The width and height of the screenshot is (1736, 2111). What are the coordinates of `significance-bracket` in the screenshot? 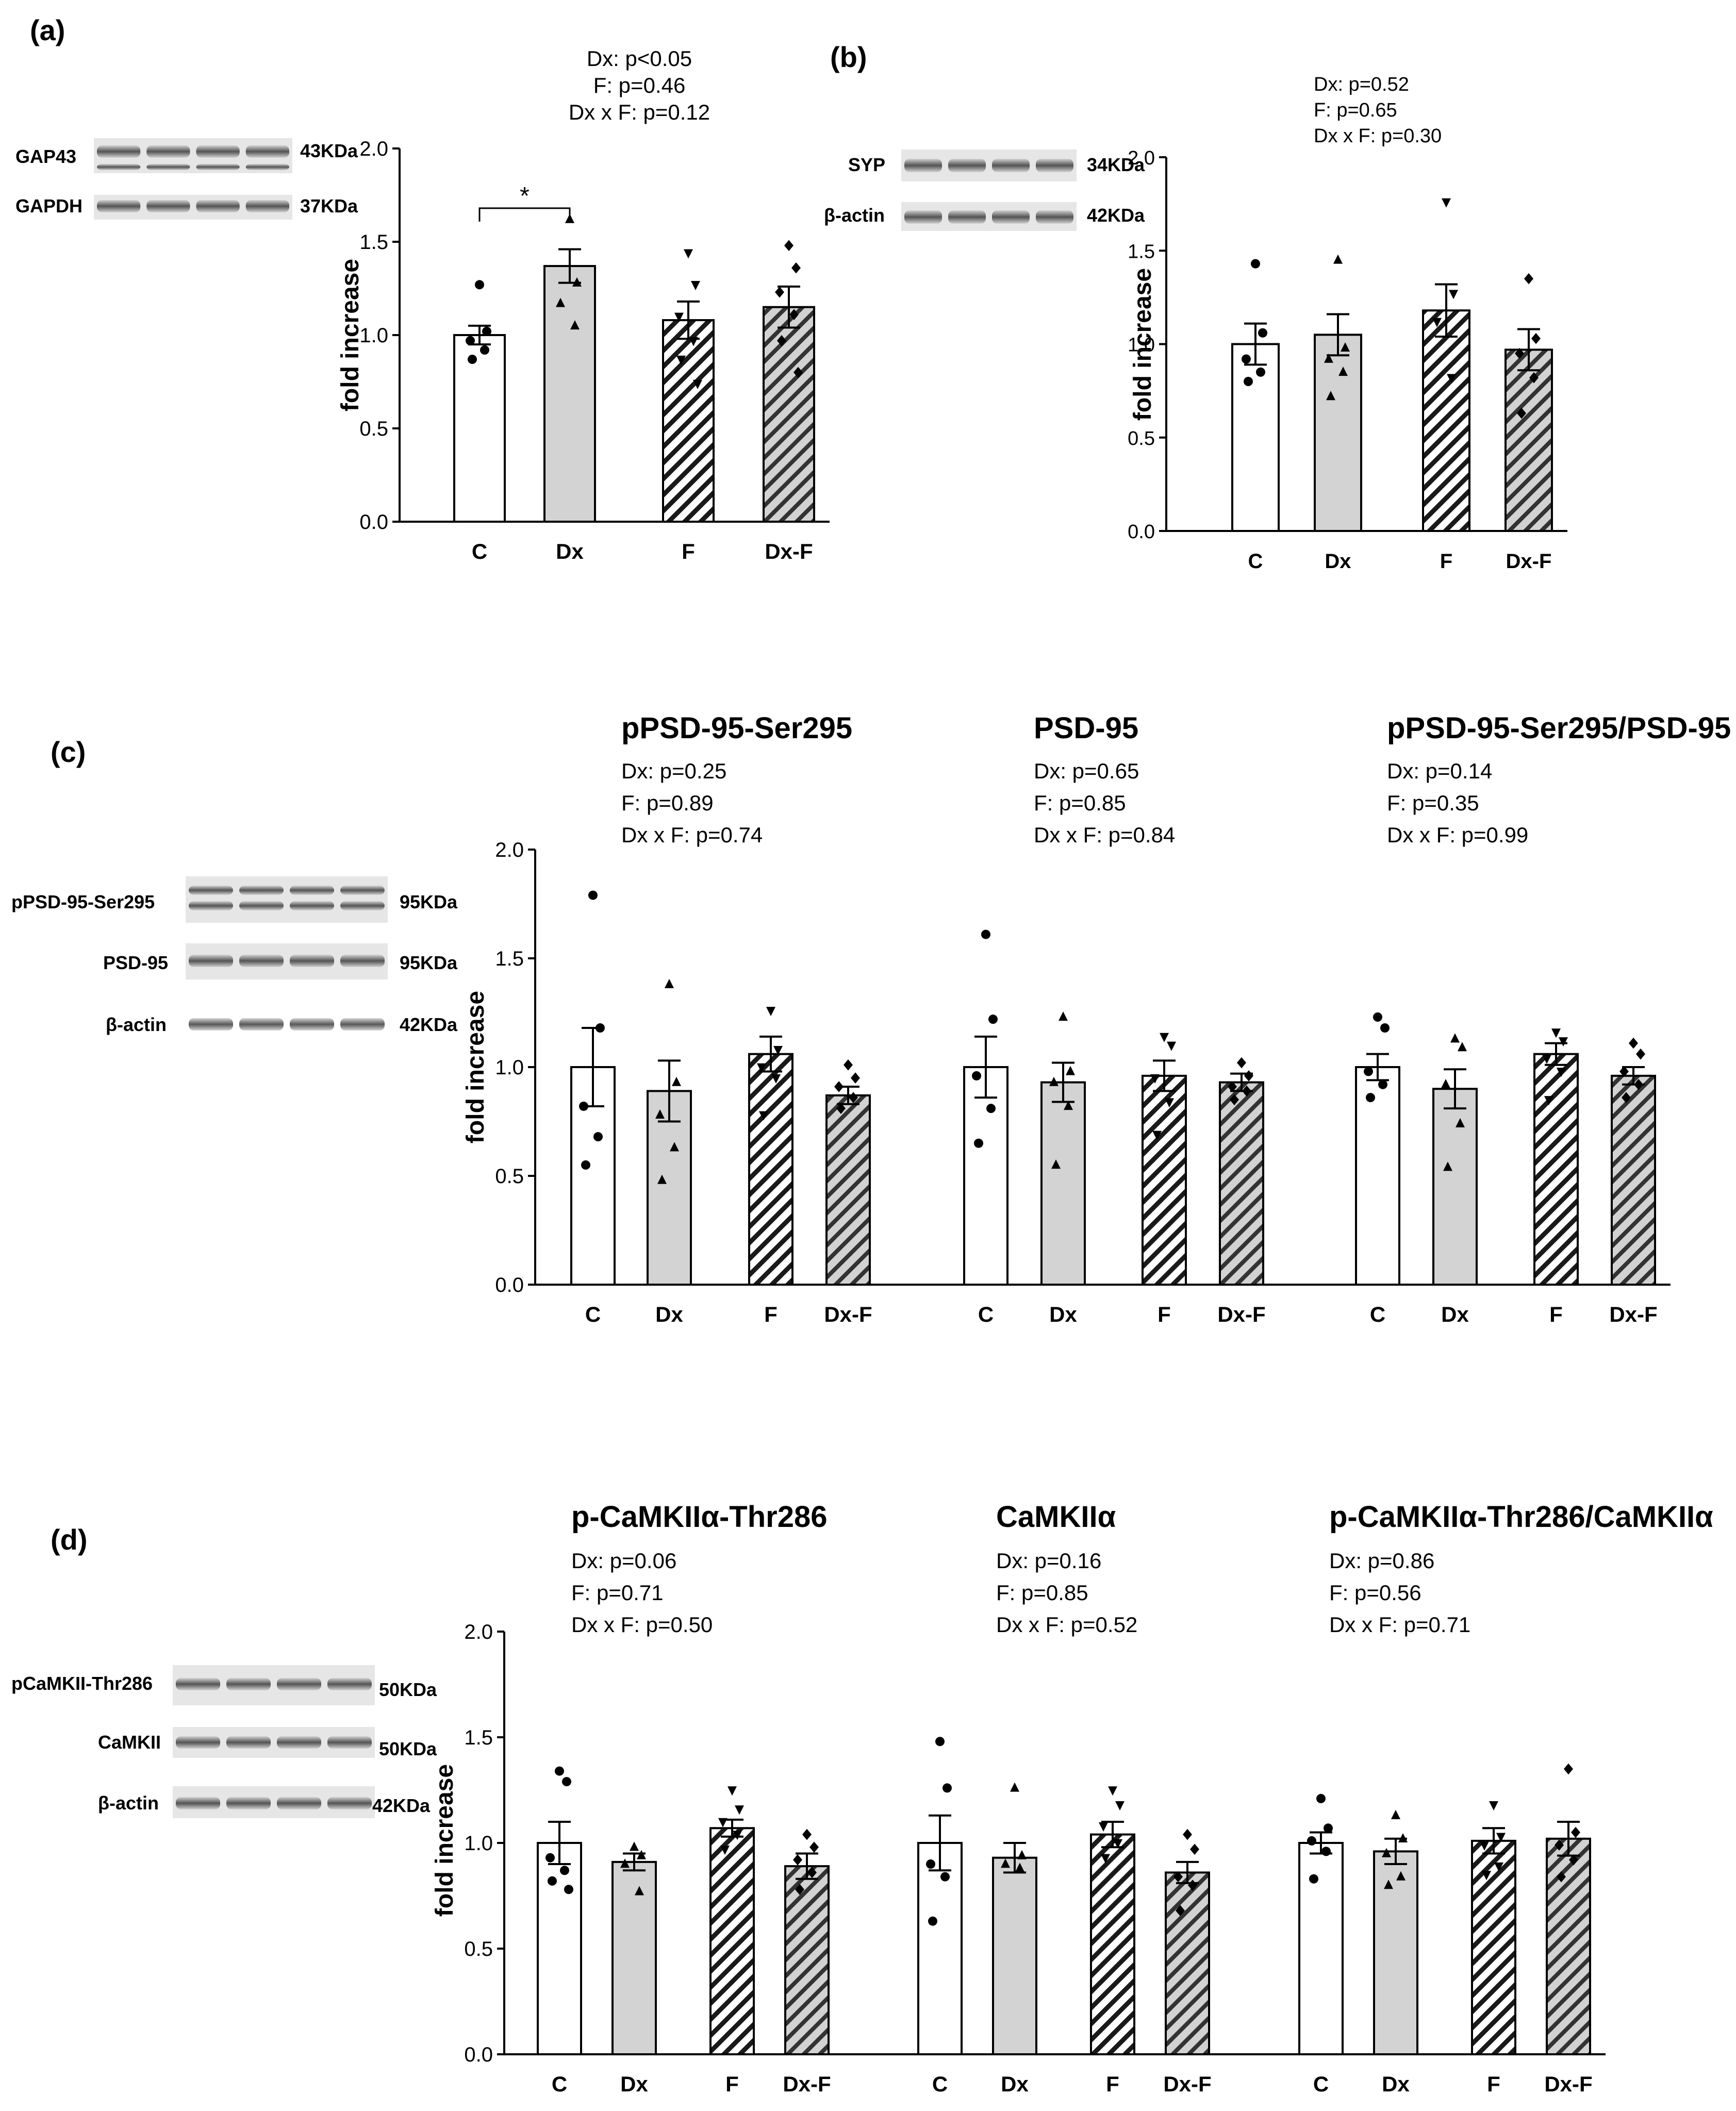 It's located at (524, 214).